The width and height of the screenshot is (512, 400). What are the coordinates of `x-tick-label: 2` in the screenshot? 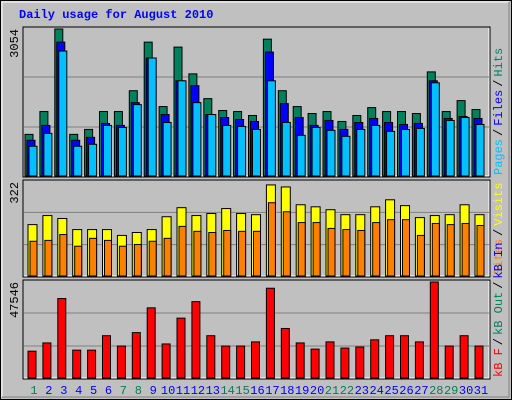 It's located at (48, 391).